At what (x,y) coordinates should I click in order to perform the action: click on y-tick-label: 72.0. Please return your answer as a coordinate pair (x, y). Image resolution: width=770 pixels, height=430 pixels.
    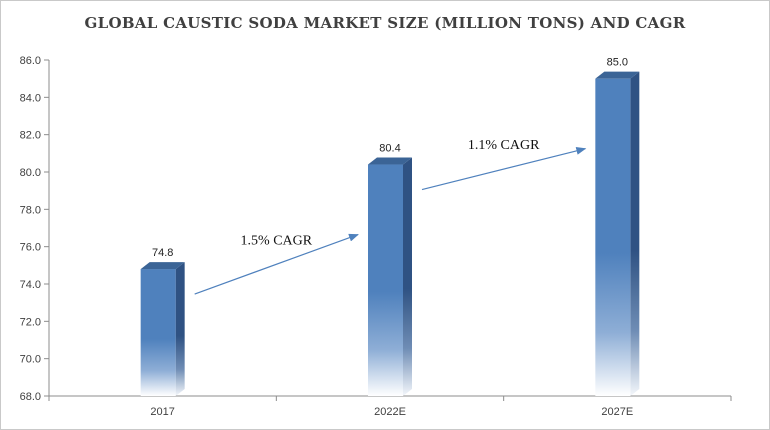
    Looking at the image, I should click on (30, 322).